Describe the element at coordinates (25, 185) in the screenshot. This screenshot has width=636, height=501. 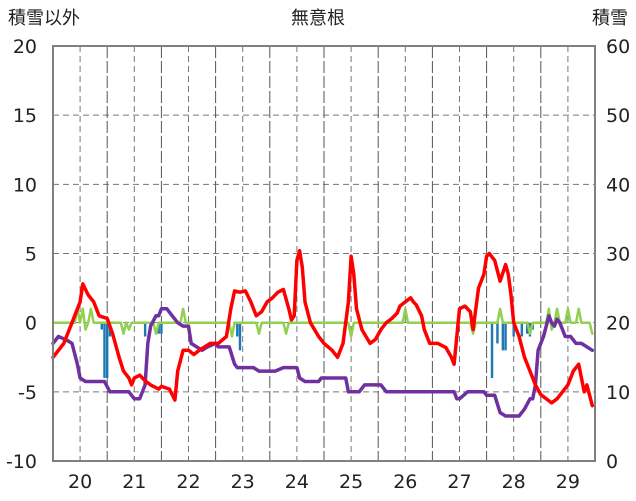
I see `y-left-tick-label: 10` at that location.